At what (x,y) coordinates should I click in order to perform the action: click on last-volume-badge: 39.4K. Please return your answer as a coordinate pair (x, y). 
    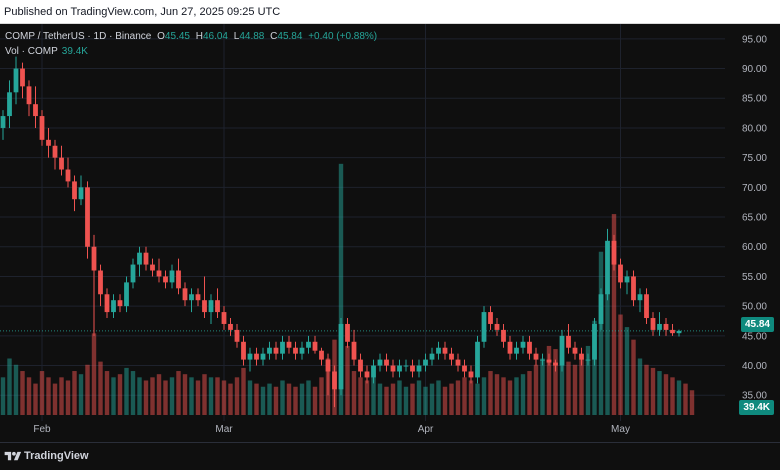
    Looking at the image, I should click on (756, 407).